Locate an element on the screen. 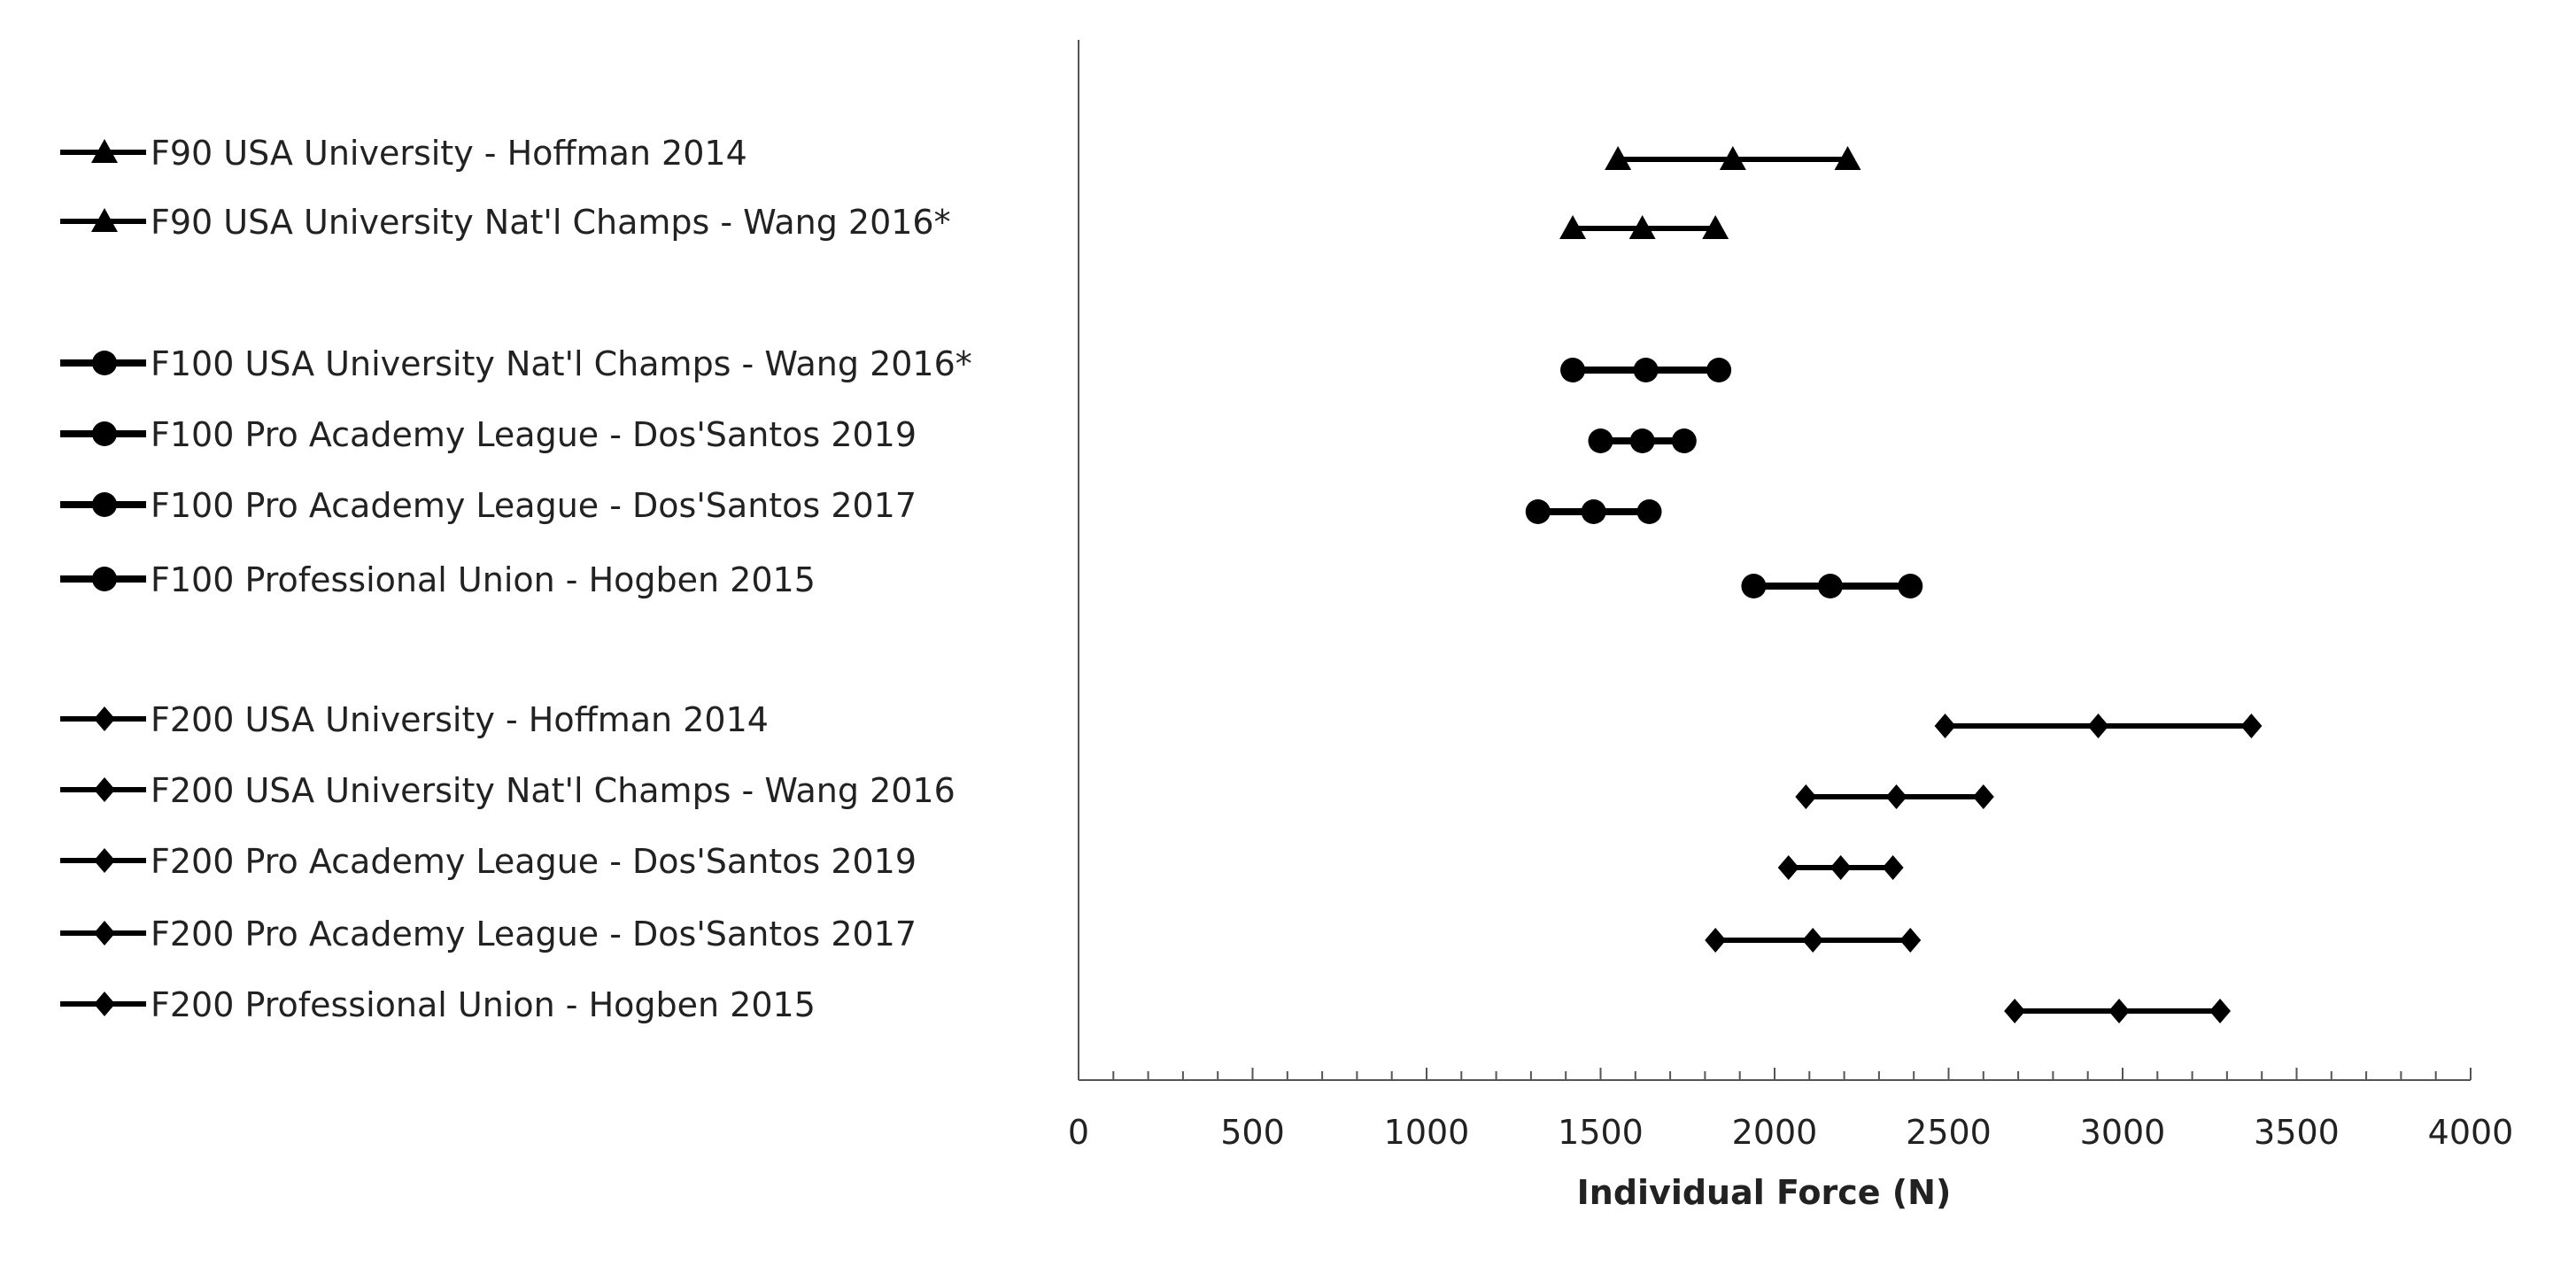  x-tick-label: 3500 is located at coordinates (2297, 1132).